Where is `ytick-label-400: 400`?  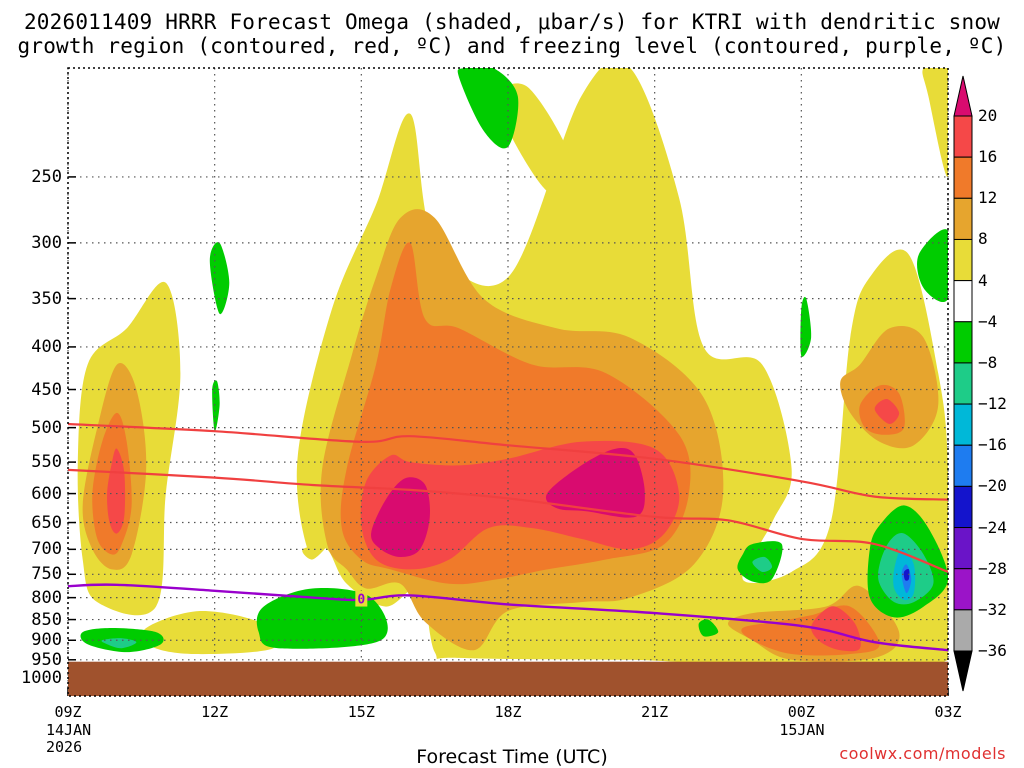
ytick-label-400: 400 is located at coordinates (46, 346).